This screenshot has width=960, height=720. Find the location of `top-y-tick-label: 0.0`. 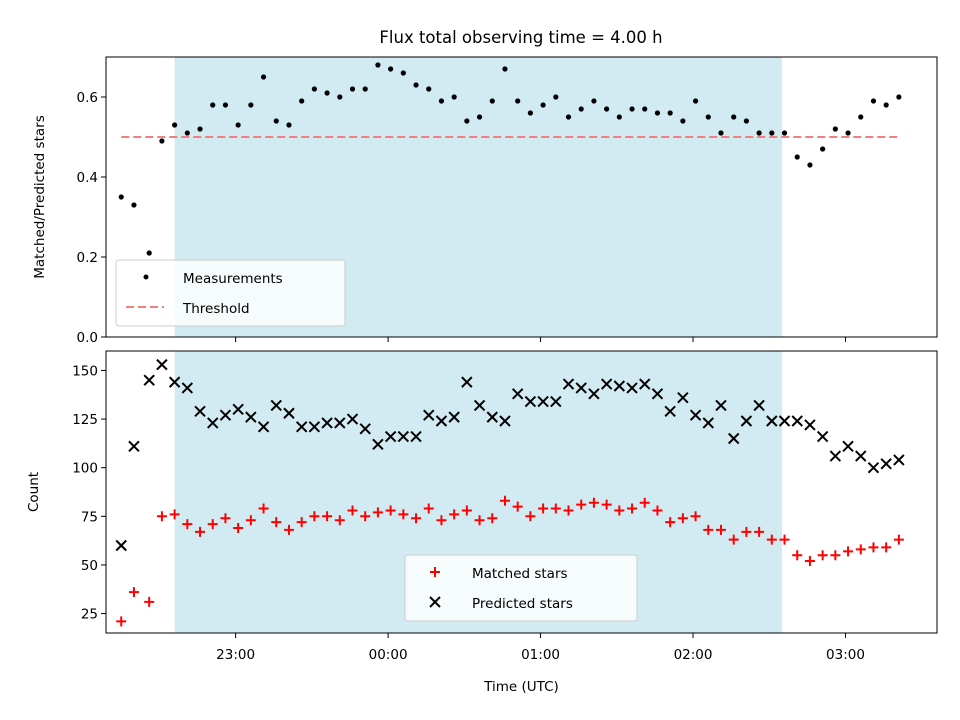

top-y-tick-label: 0.0 is located at coordinates (87, 338).